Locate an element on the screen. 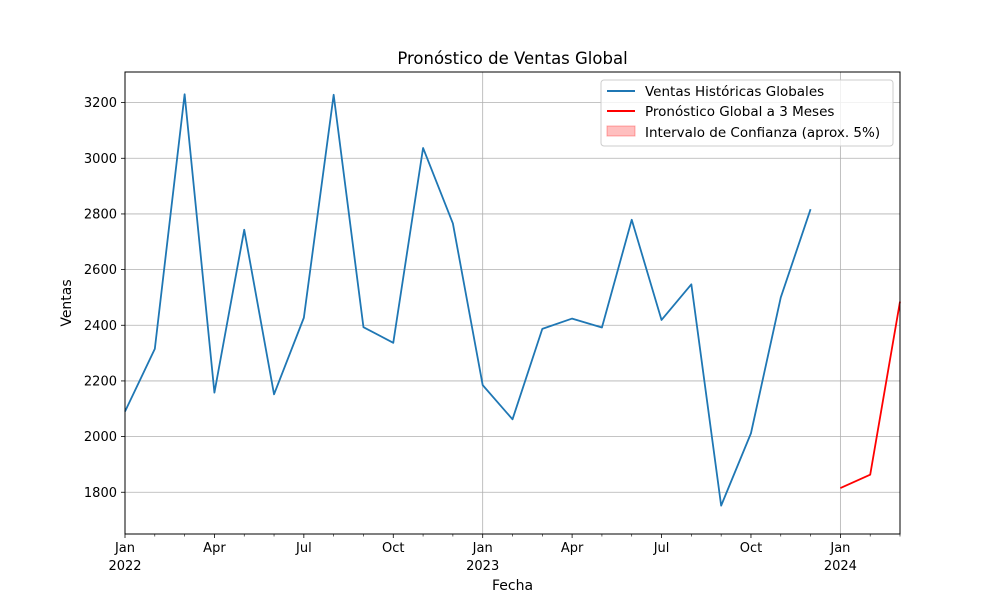  y-tick-label: 1800 is located at coordinates (100, 493).